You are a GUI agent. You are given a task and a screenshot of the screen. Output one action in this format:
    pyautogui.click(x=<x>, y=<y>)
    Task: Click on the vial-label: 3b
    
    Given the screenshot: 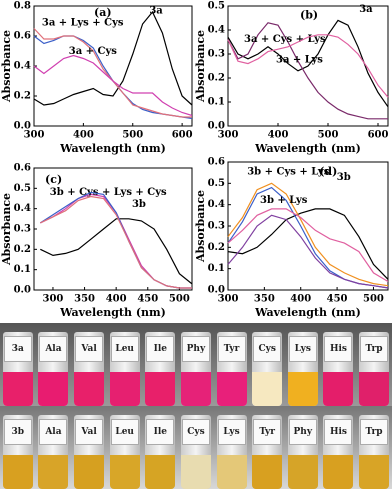 What is the action you would take?
    pyautogui.click(x=17, y=432)
    